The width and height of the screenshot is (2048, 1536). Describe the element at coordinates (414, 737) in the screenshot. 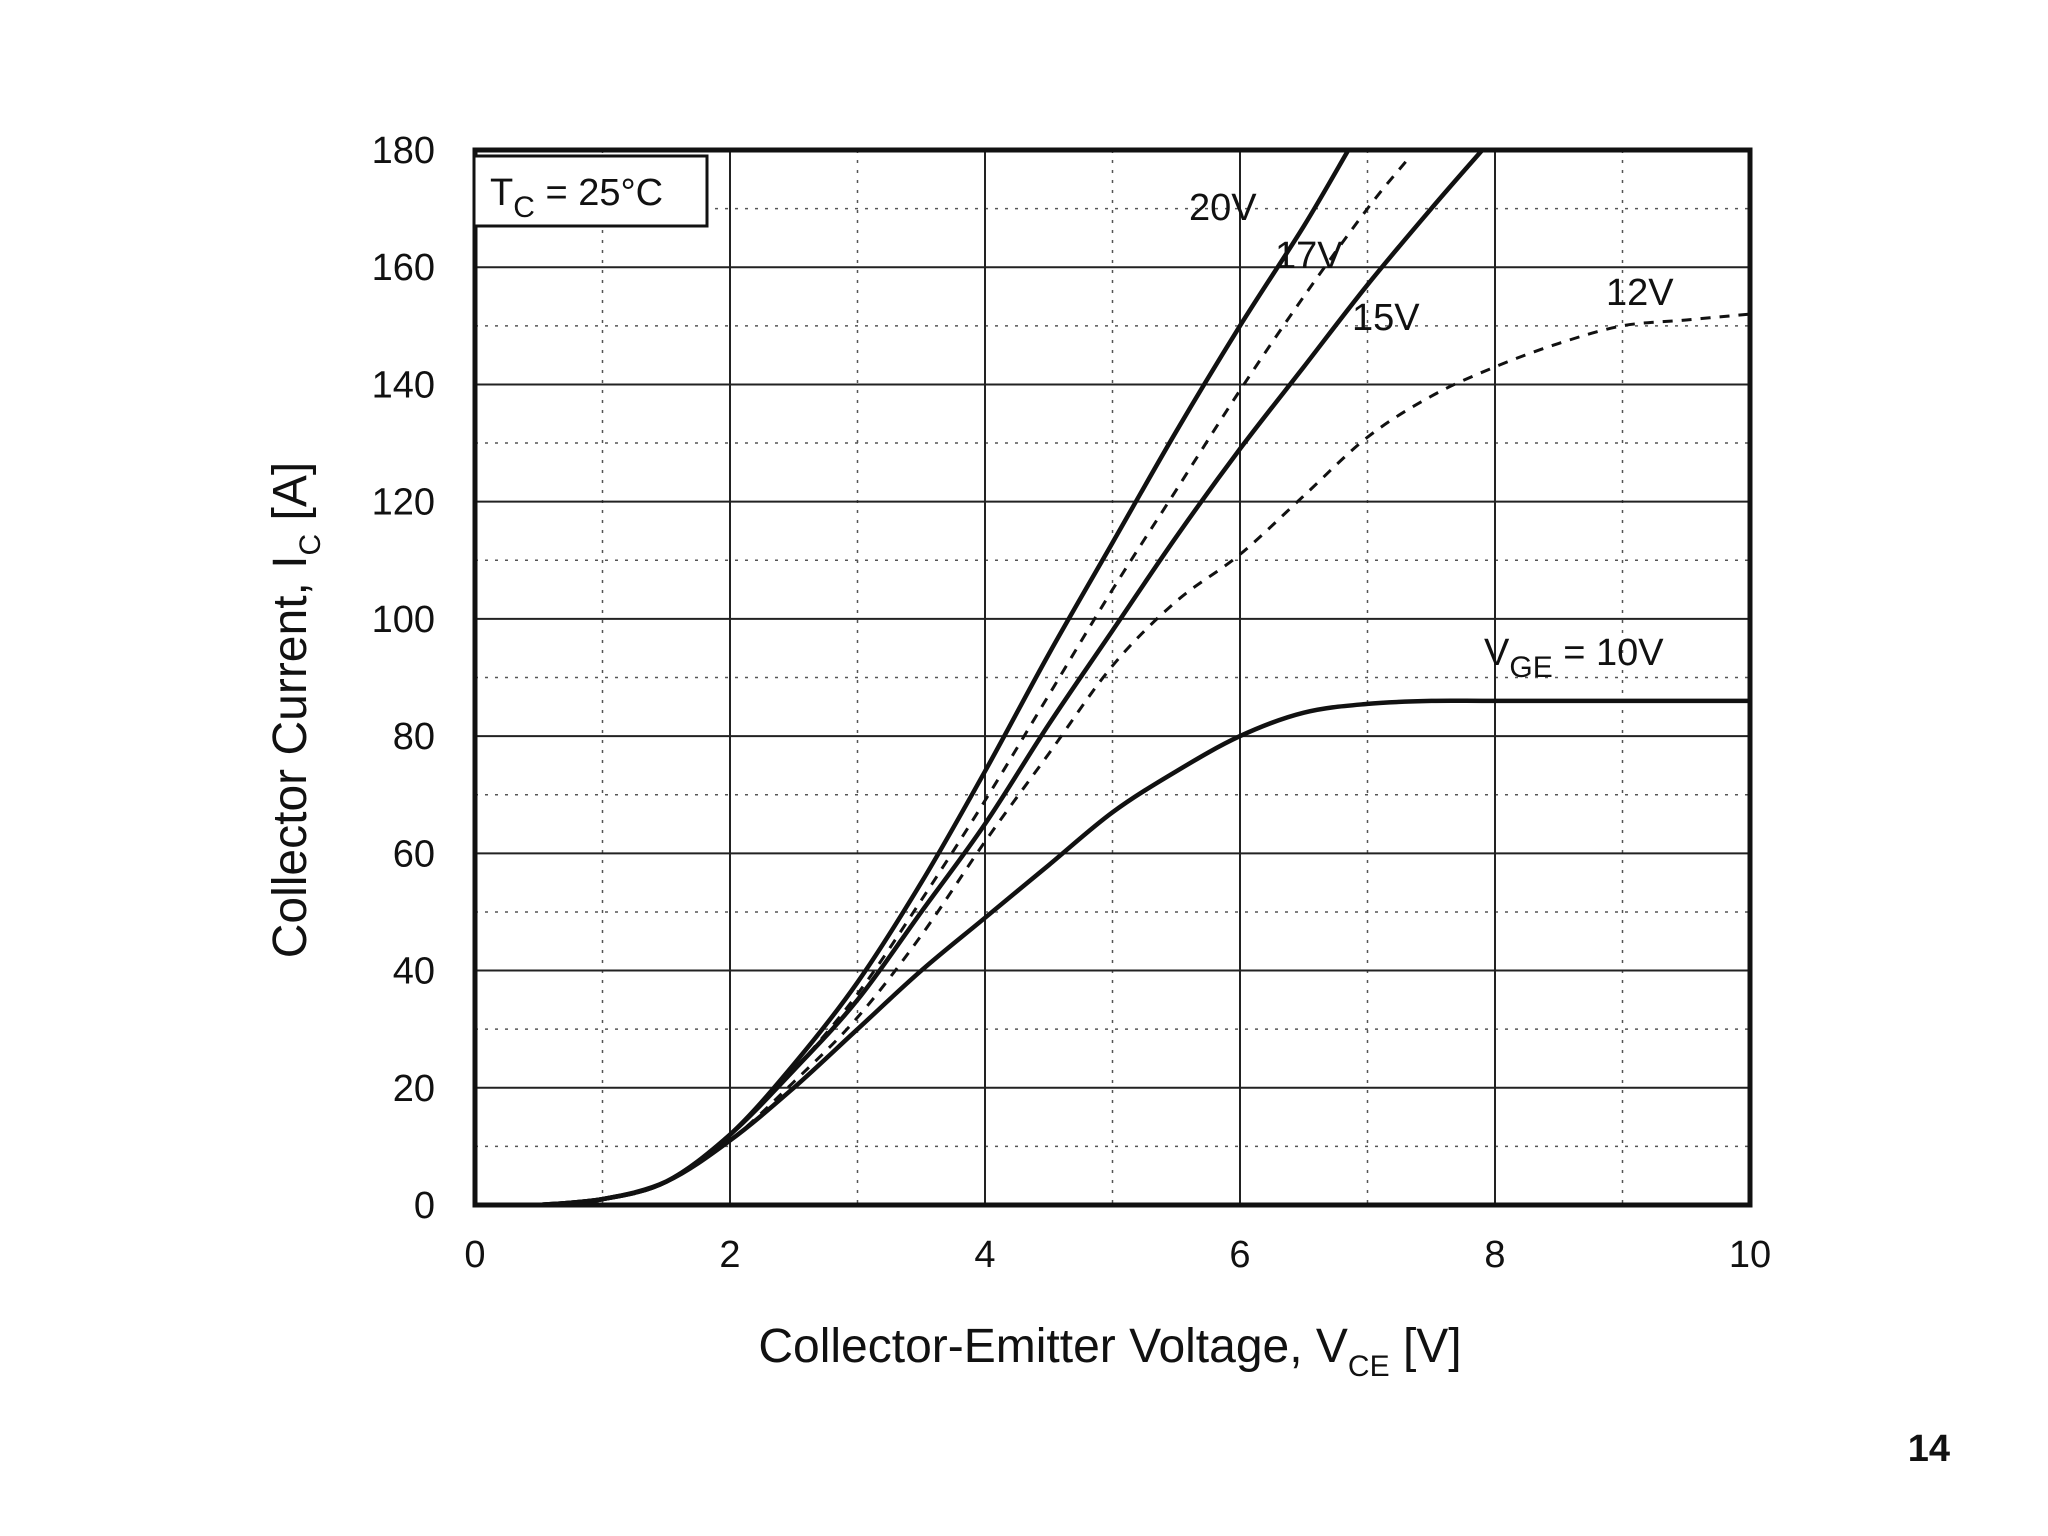

I see `y-tick-label: 80` at that location.